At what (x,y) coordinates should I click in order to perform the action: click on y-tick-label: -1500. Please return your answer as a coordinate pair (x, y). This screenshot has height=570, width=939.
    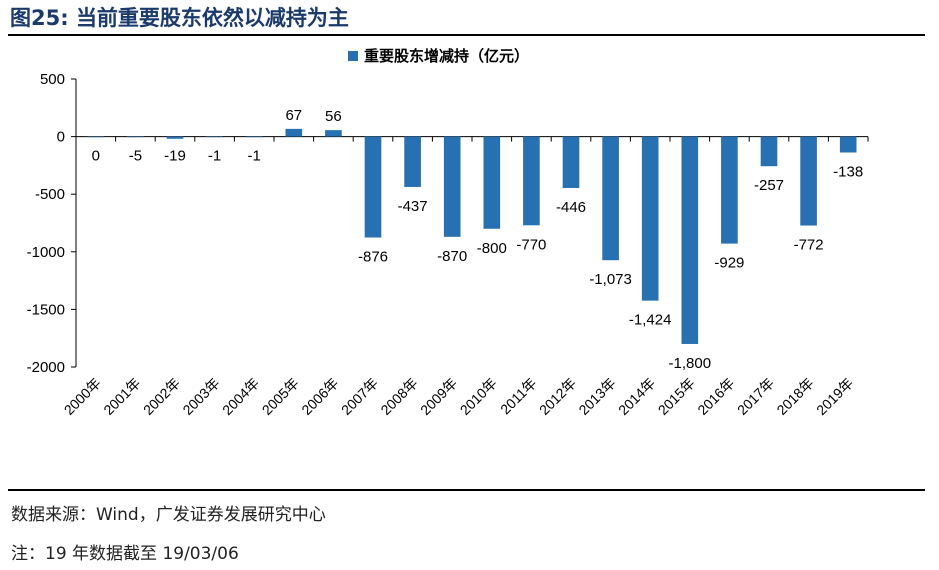
    Looking at the image, I should click on (46, 309).